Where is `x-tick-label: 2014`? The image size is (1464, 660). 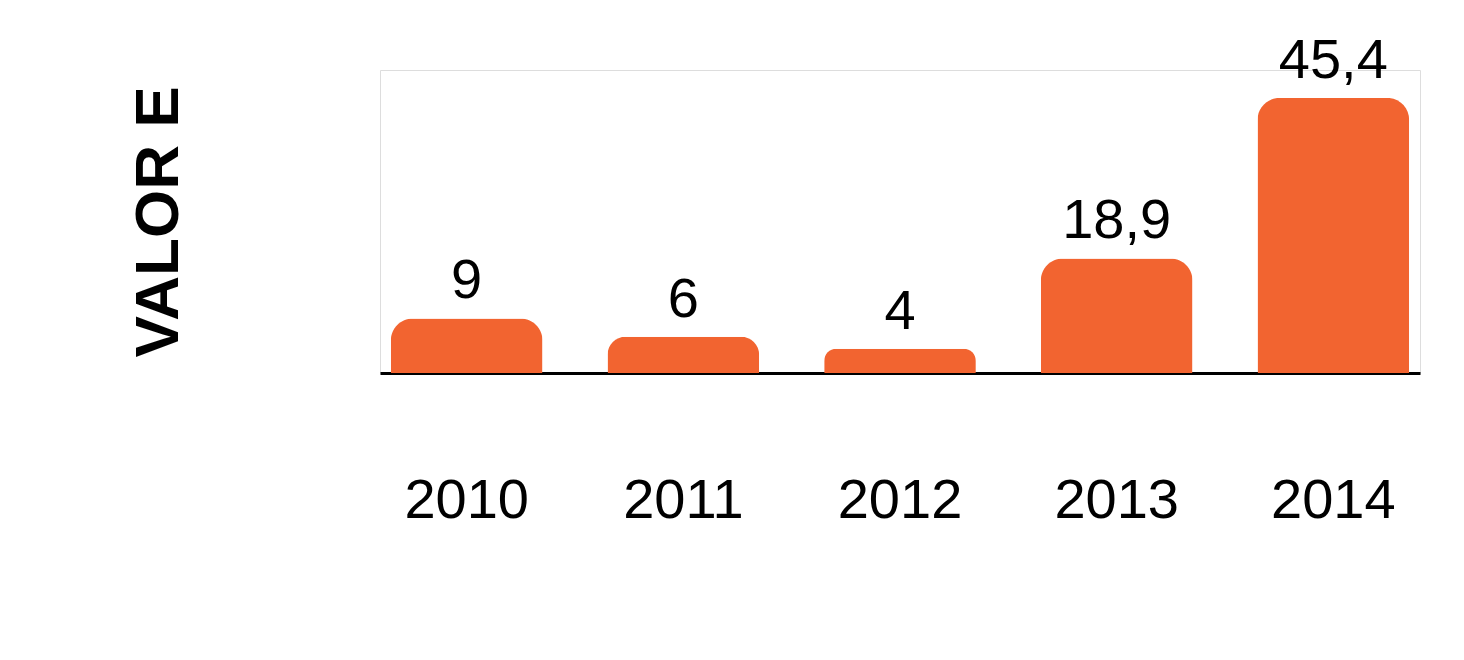 x-tick-label: 2014 is located at coordinates (1333, 498).